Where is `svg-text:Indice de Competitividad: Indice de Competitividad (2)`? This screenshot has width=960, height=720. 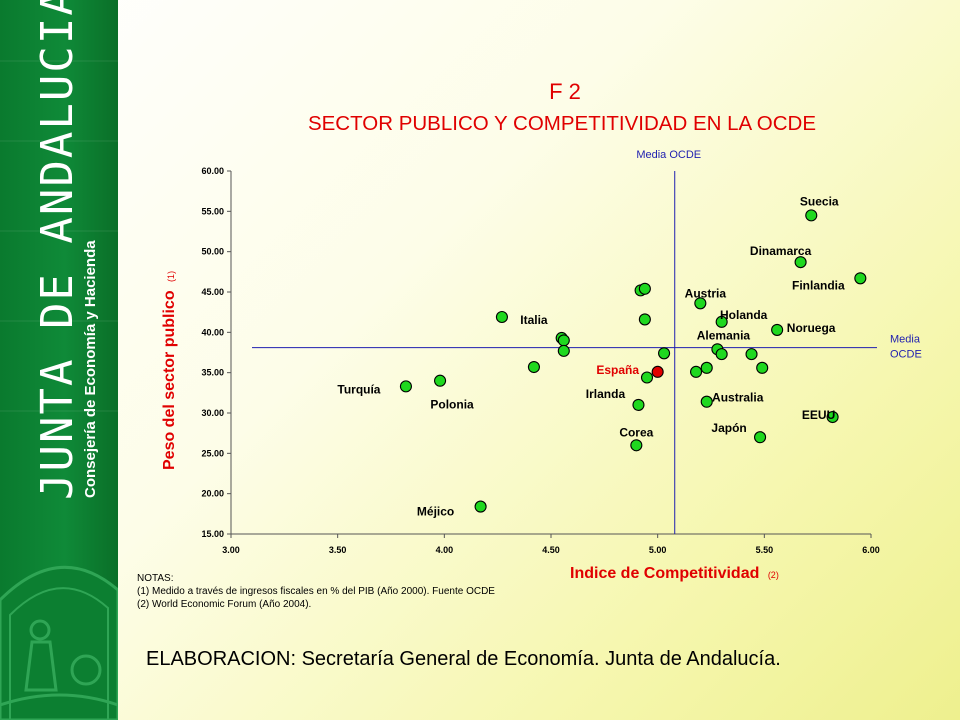
svg-text:Indice de Competitividad: Indice de Competitividad (2) is located at coordinates (674, 573).